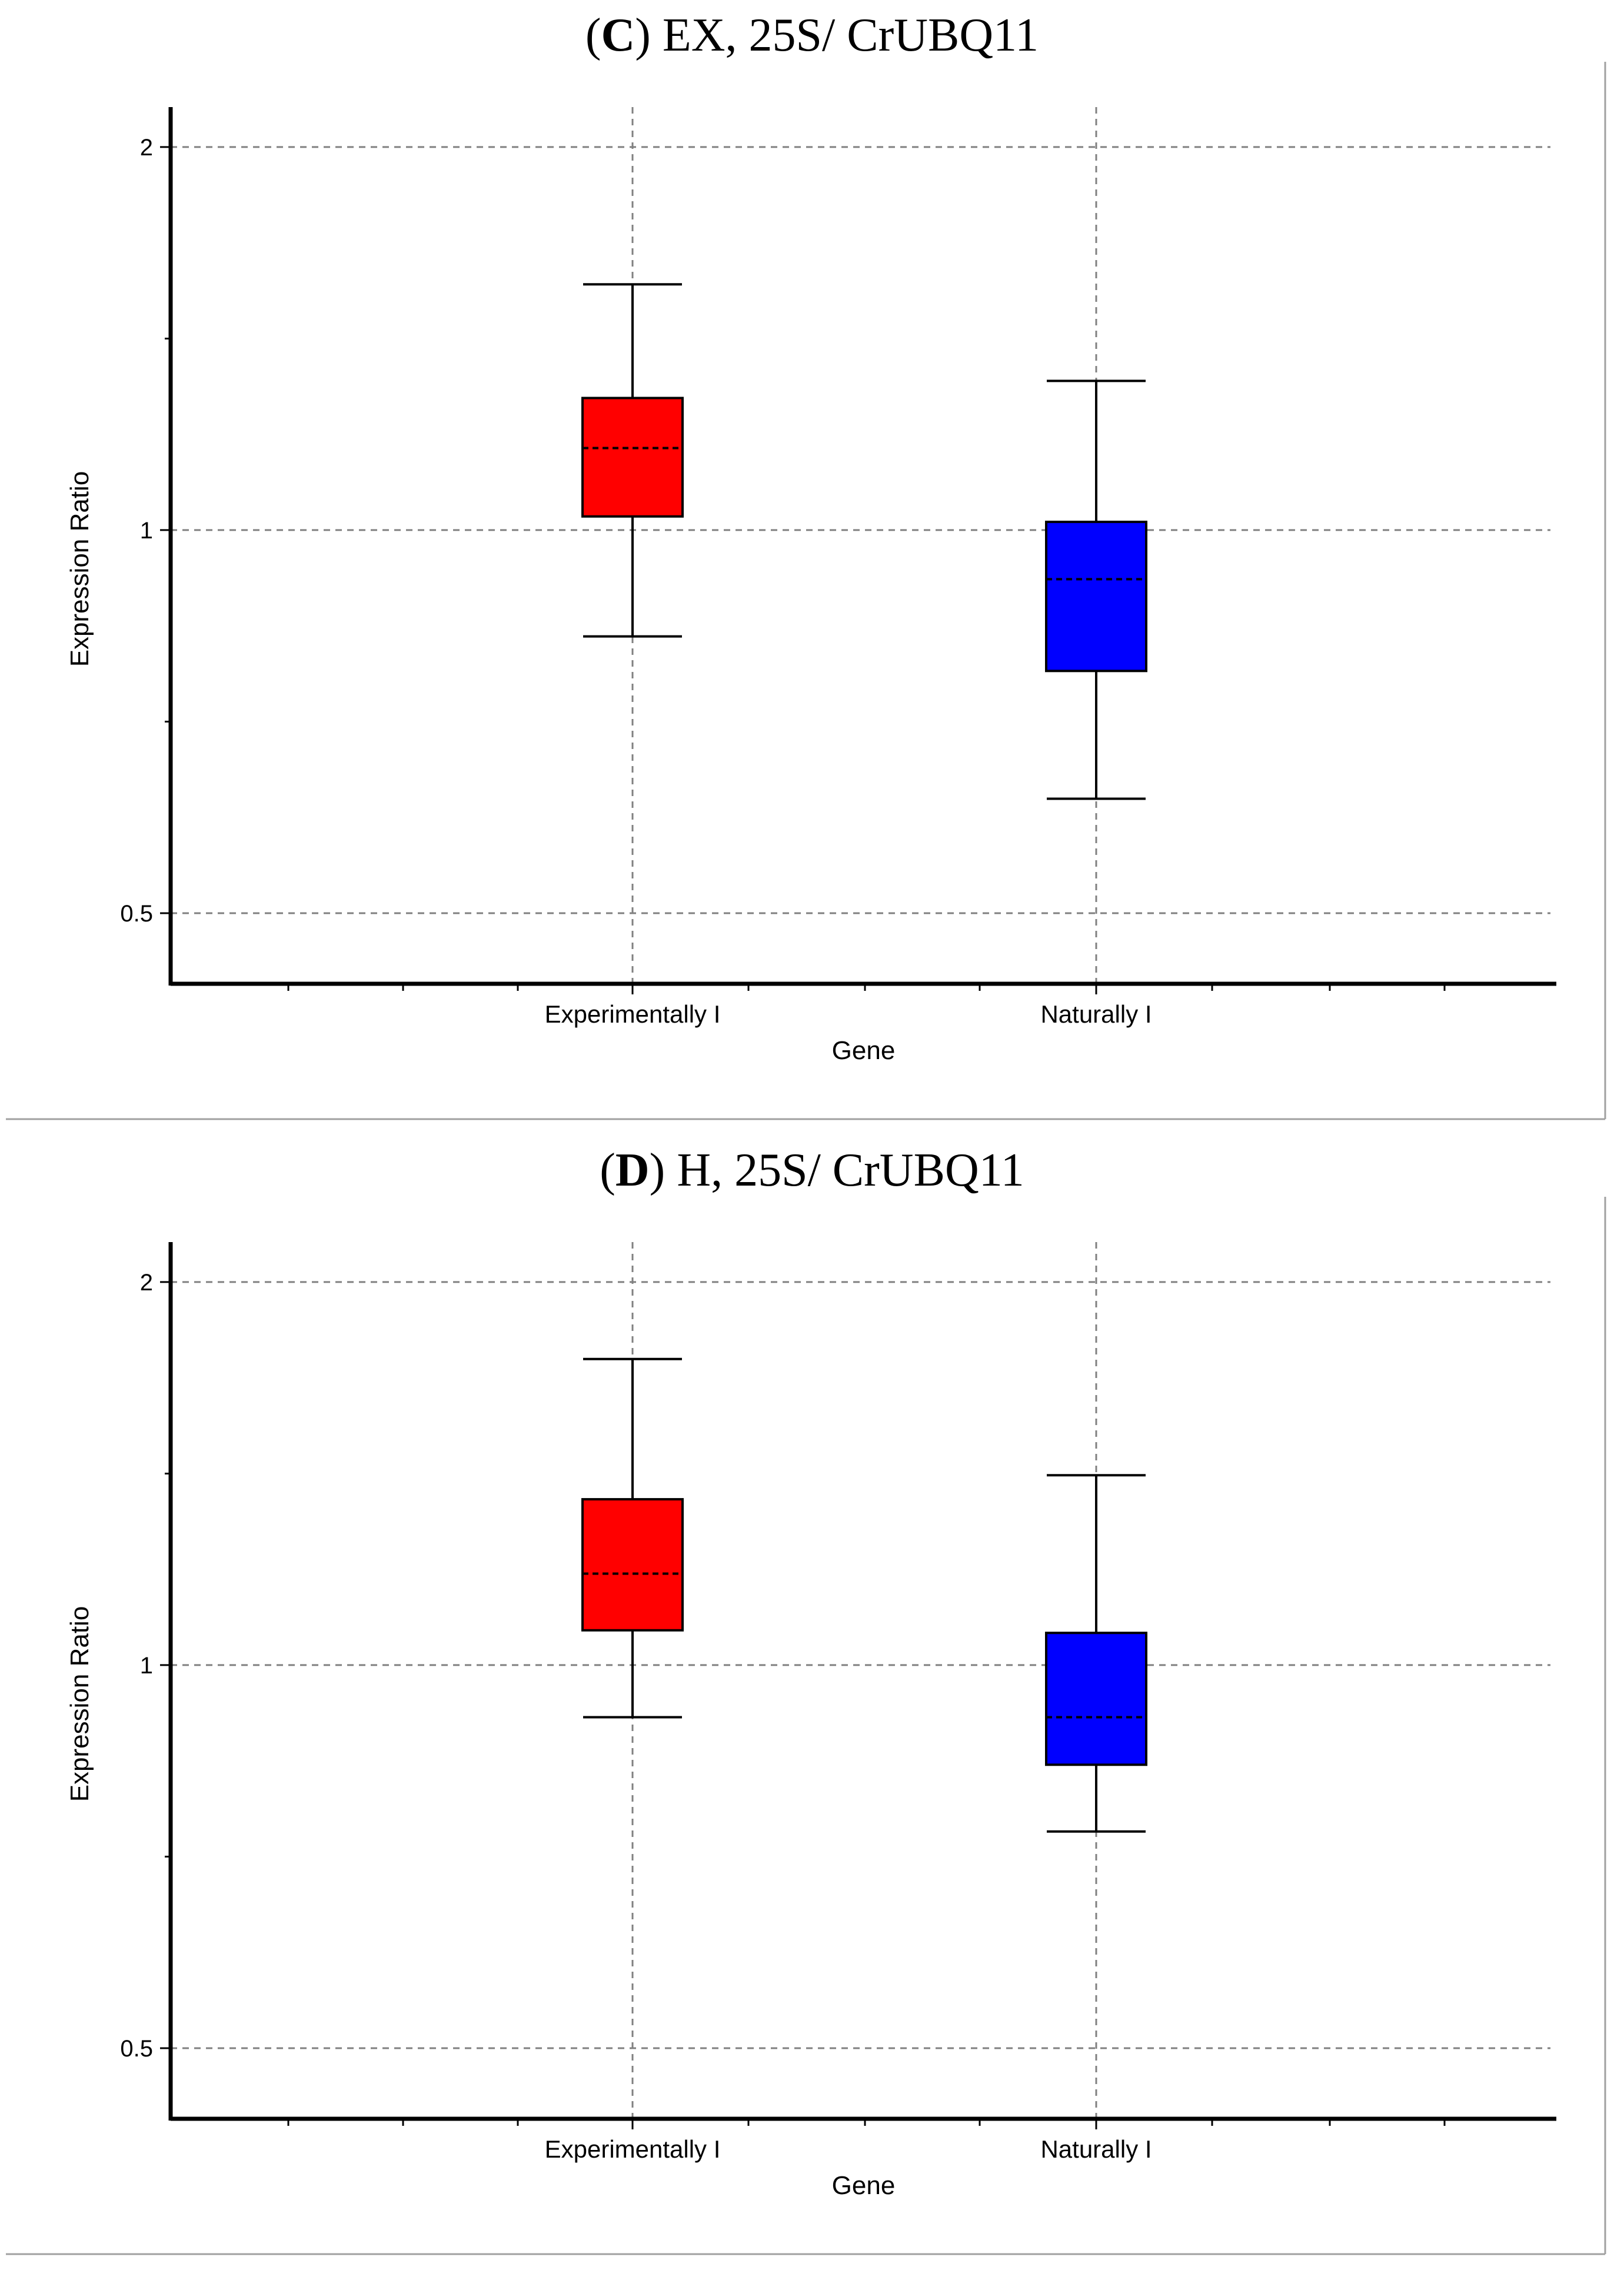  Describe the element at coordinates (850, 35) in the screenshot. I see `panel-title-text: EX, 25S/ CrUBQ11` at that location.